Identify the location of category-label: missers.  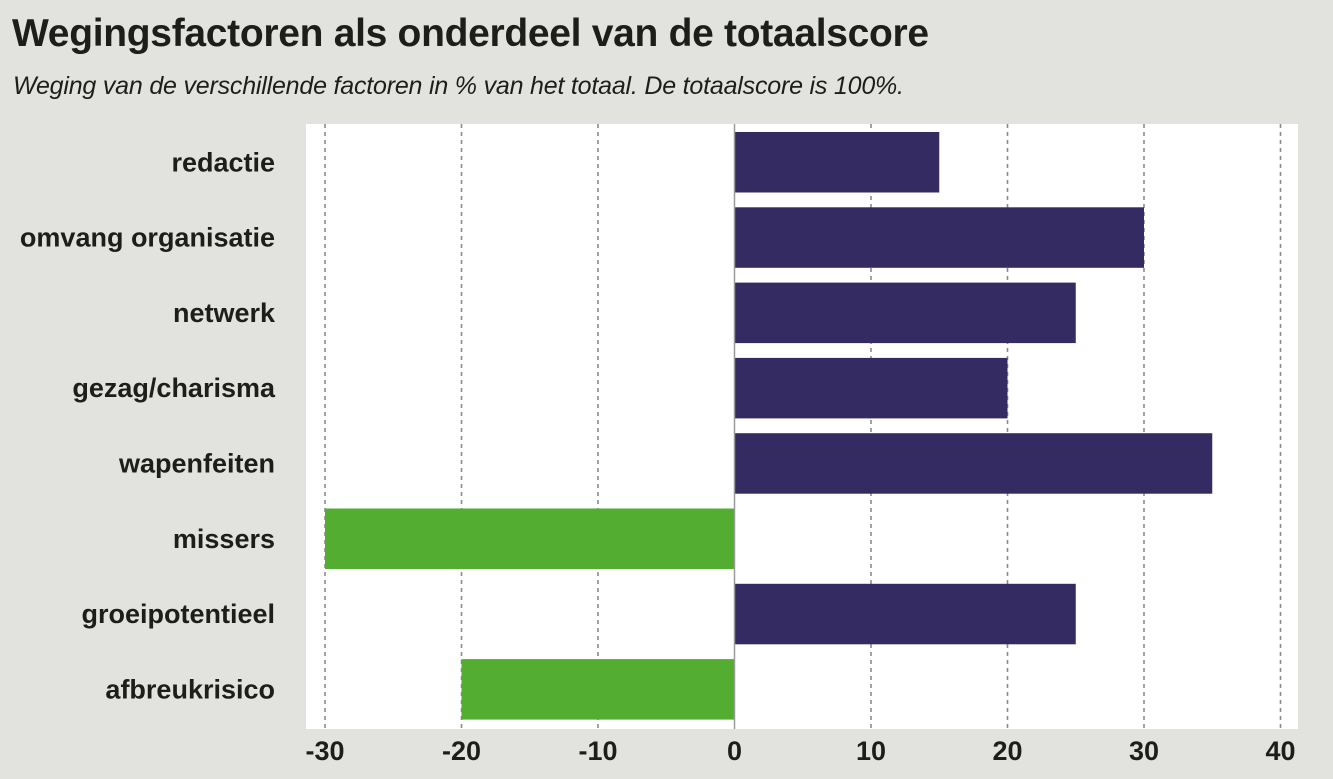
(224, 539).